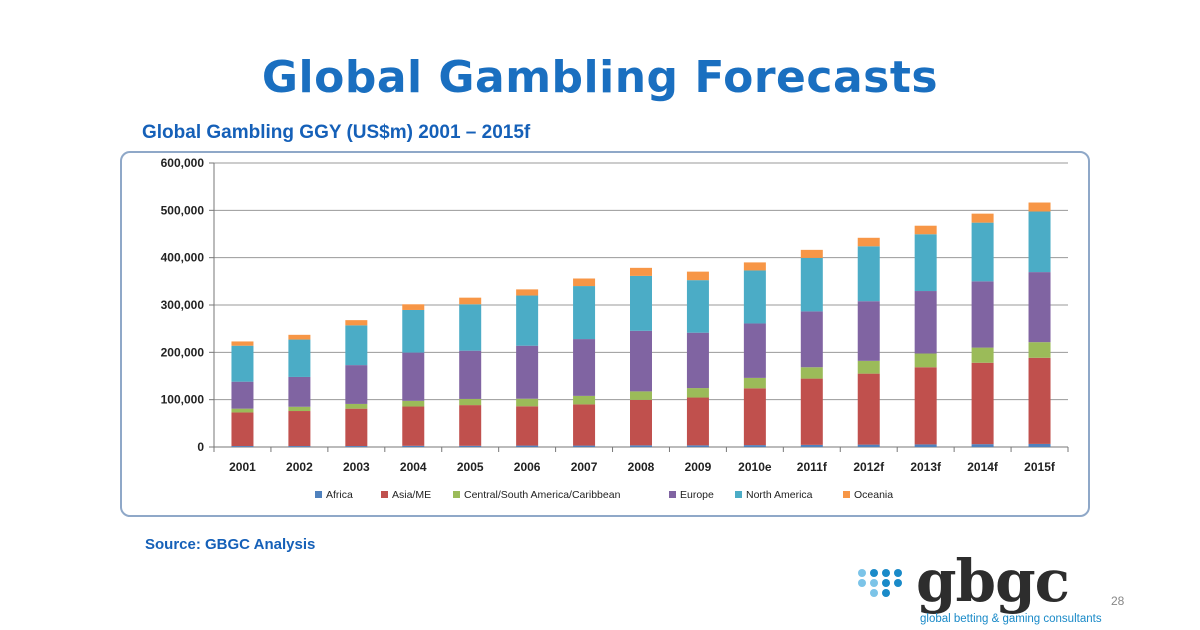  Describe the element at coordinates (1118, 601) in the screenshot. I see `page-number: 28` at that location.